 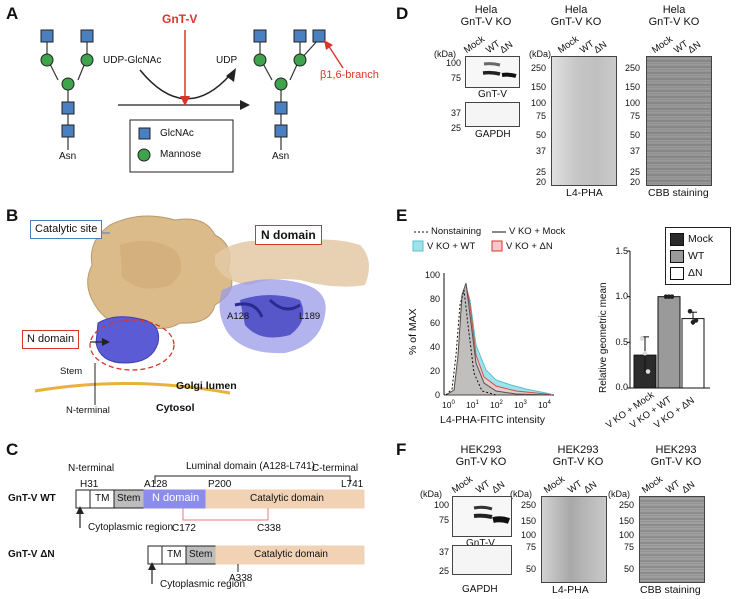 What do you see at coordinates (267, 308) in the screenshot?
I see `zoom-ribbon` at bounding box center [267, 308].